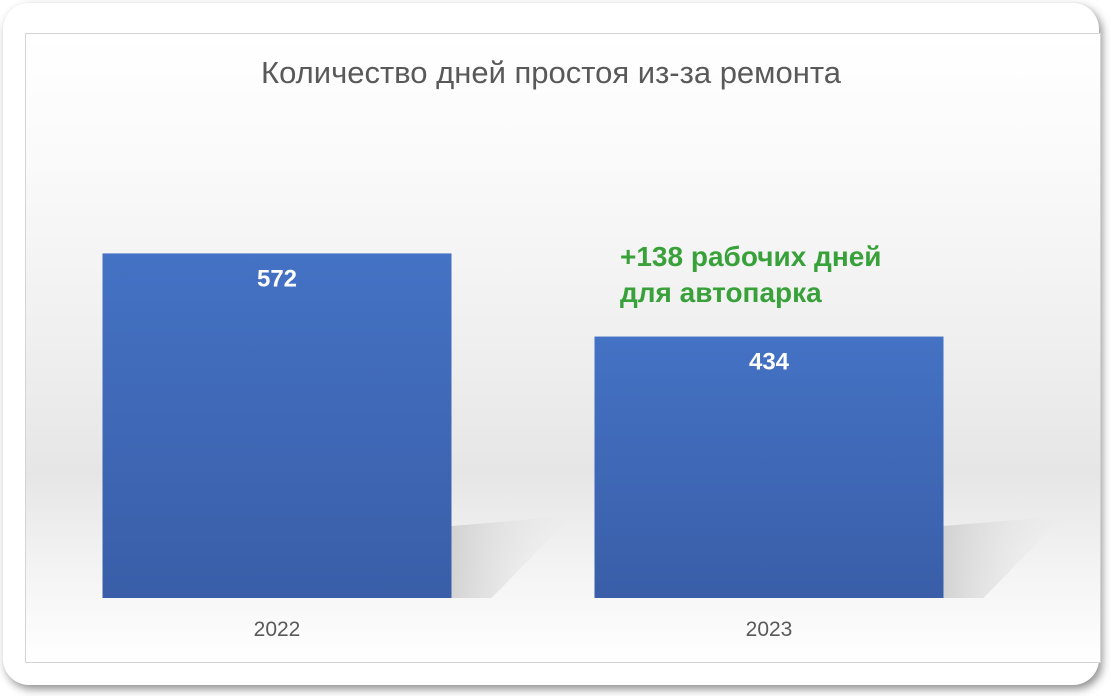  Describe the element at coordinates (551, 72) in the screenshot. I see `chart-title: Количество дней простоя из-за ремонта` at that location.